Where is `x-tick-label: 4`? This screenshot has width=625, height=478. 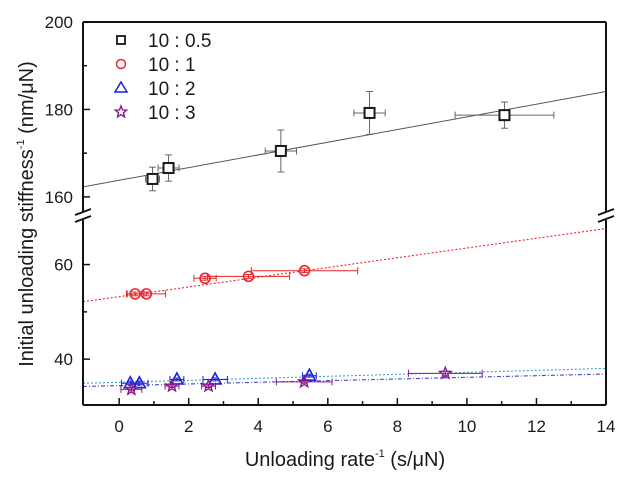
x-tick-label: 4 is located at coordinates (258, 426).